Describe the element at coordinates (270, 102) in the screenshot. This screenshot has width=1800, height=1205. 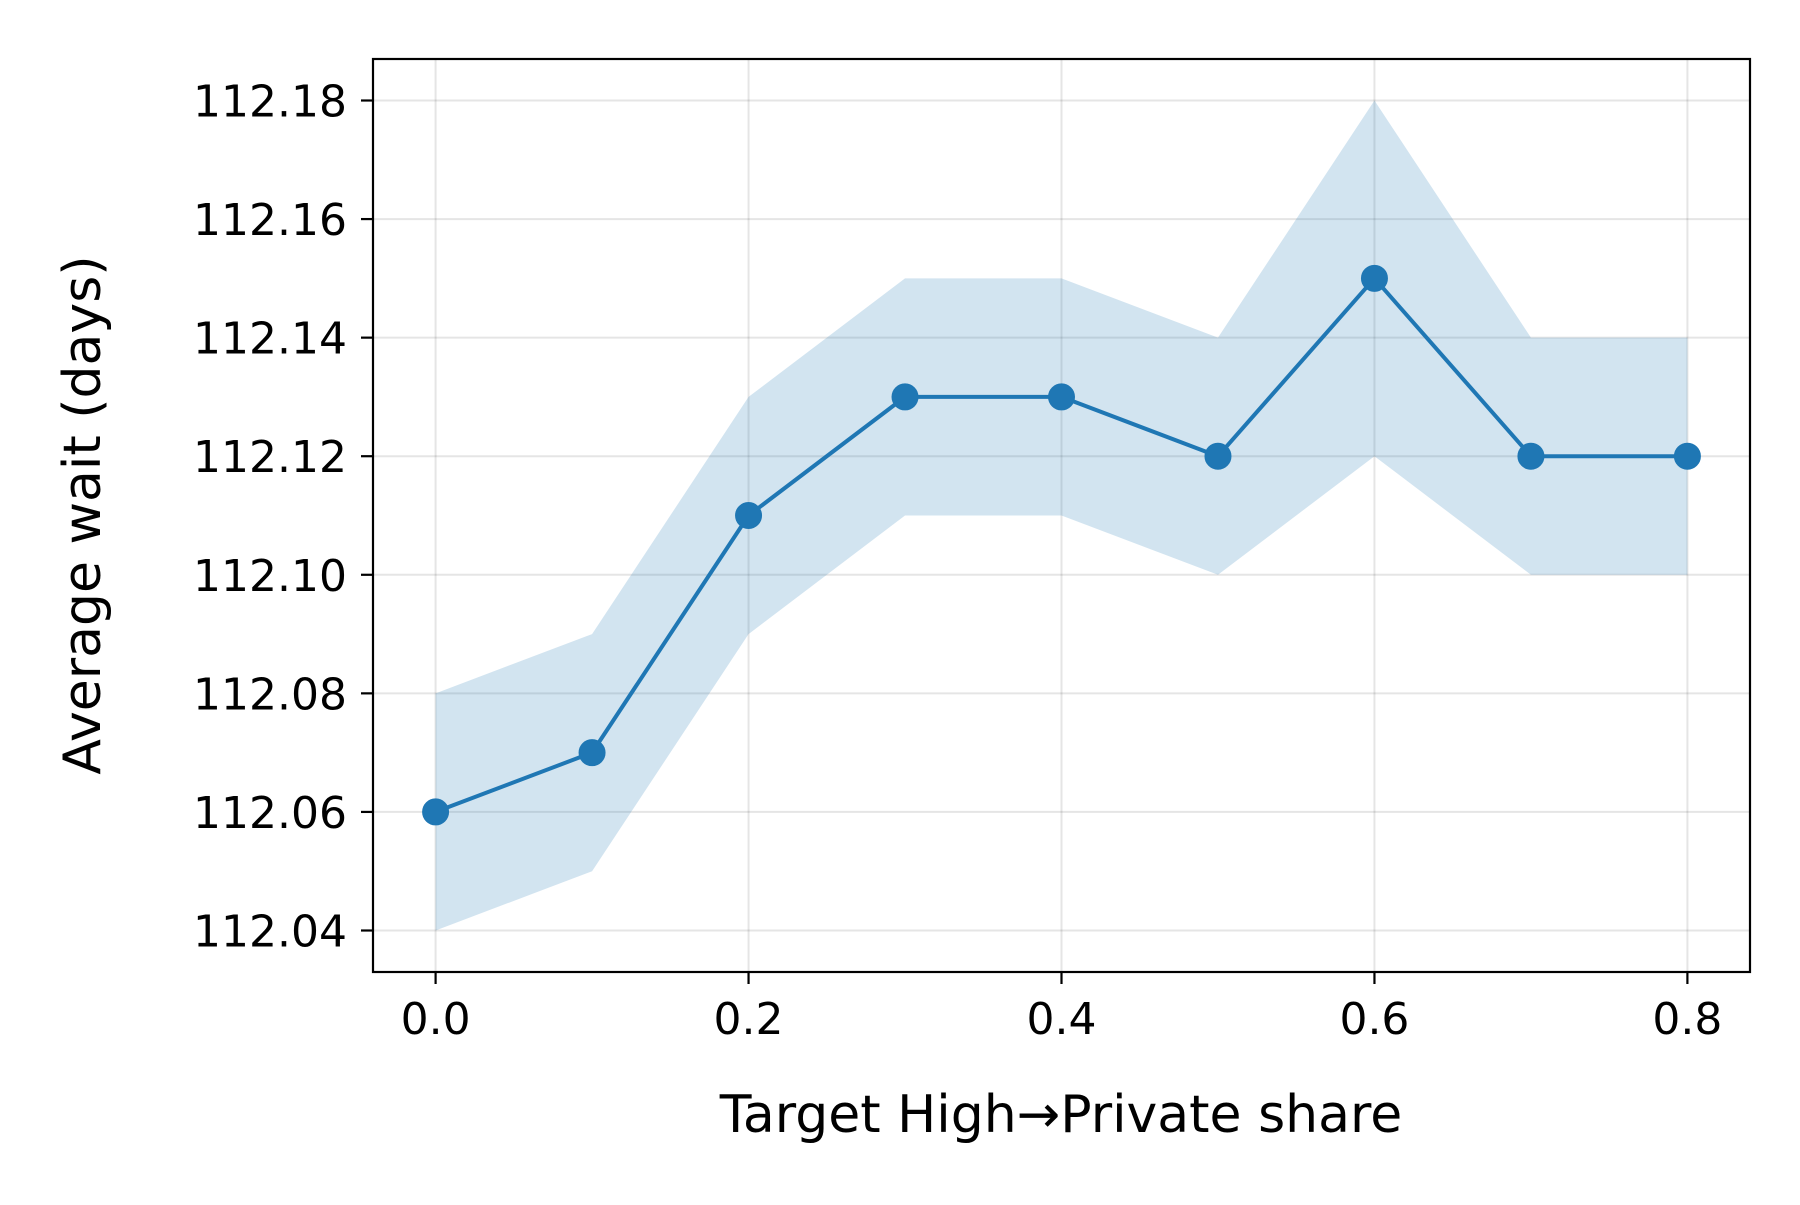
I see `y-tick-label: 112.18` at that location.